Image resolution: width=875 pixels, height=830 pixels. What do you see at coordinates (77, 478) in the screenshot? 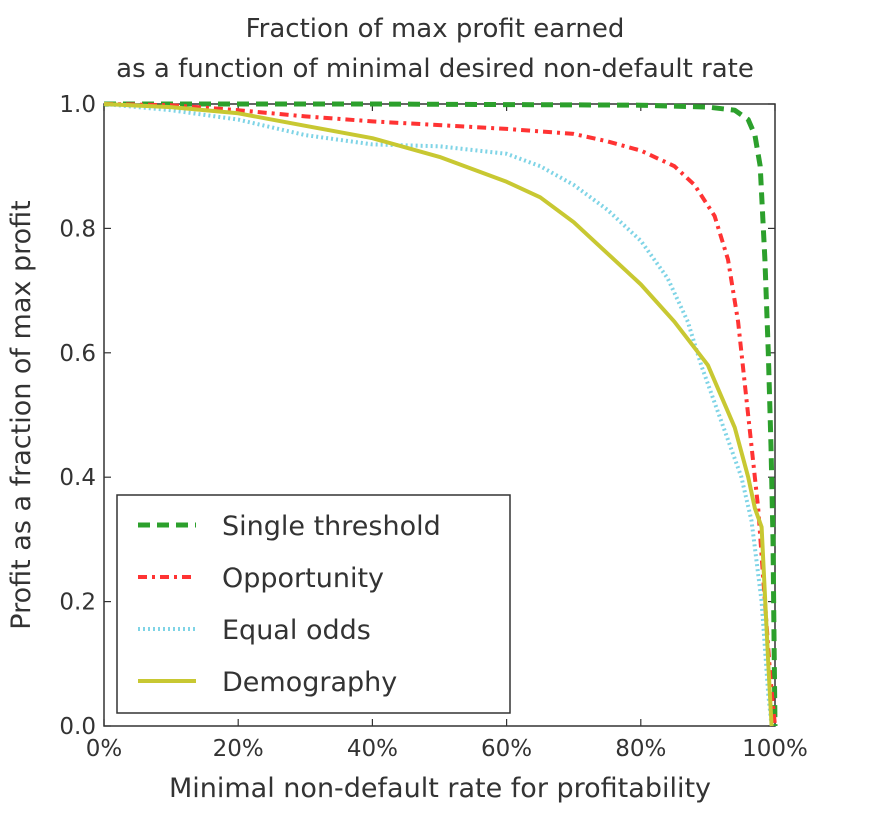
I see `y-tick-label: 0.4` at bounding box center [77, 478].